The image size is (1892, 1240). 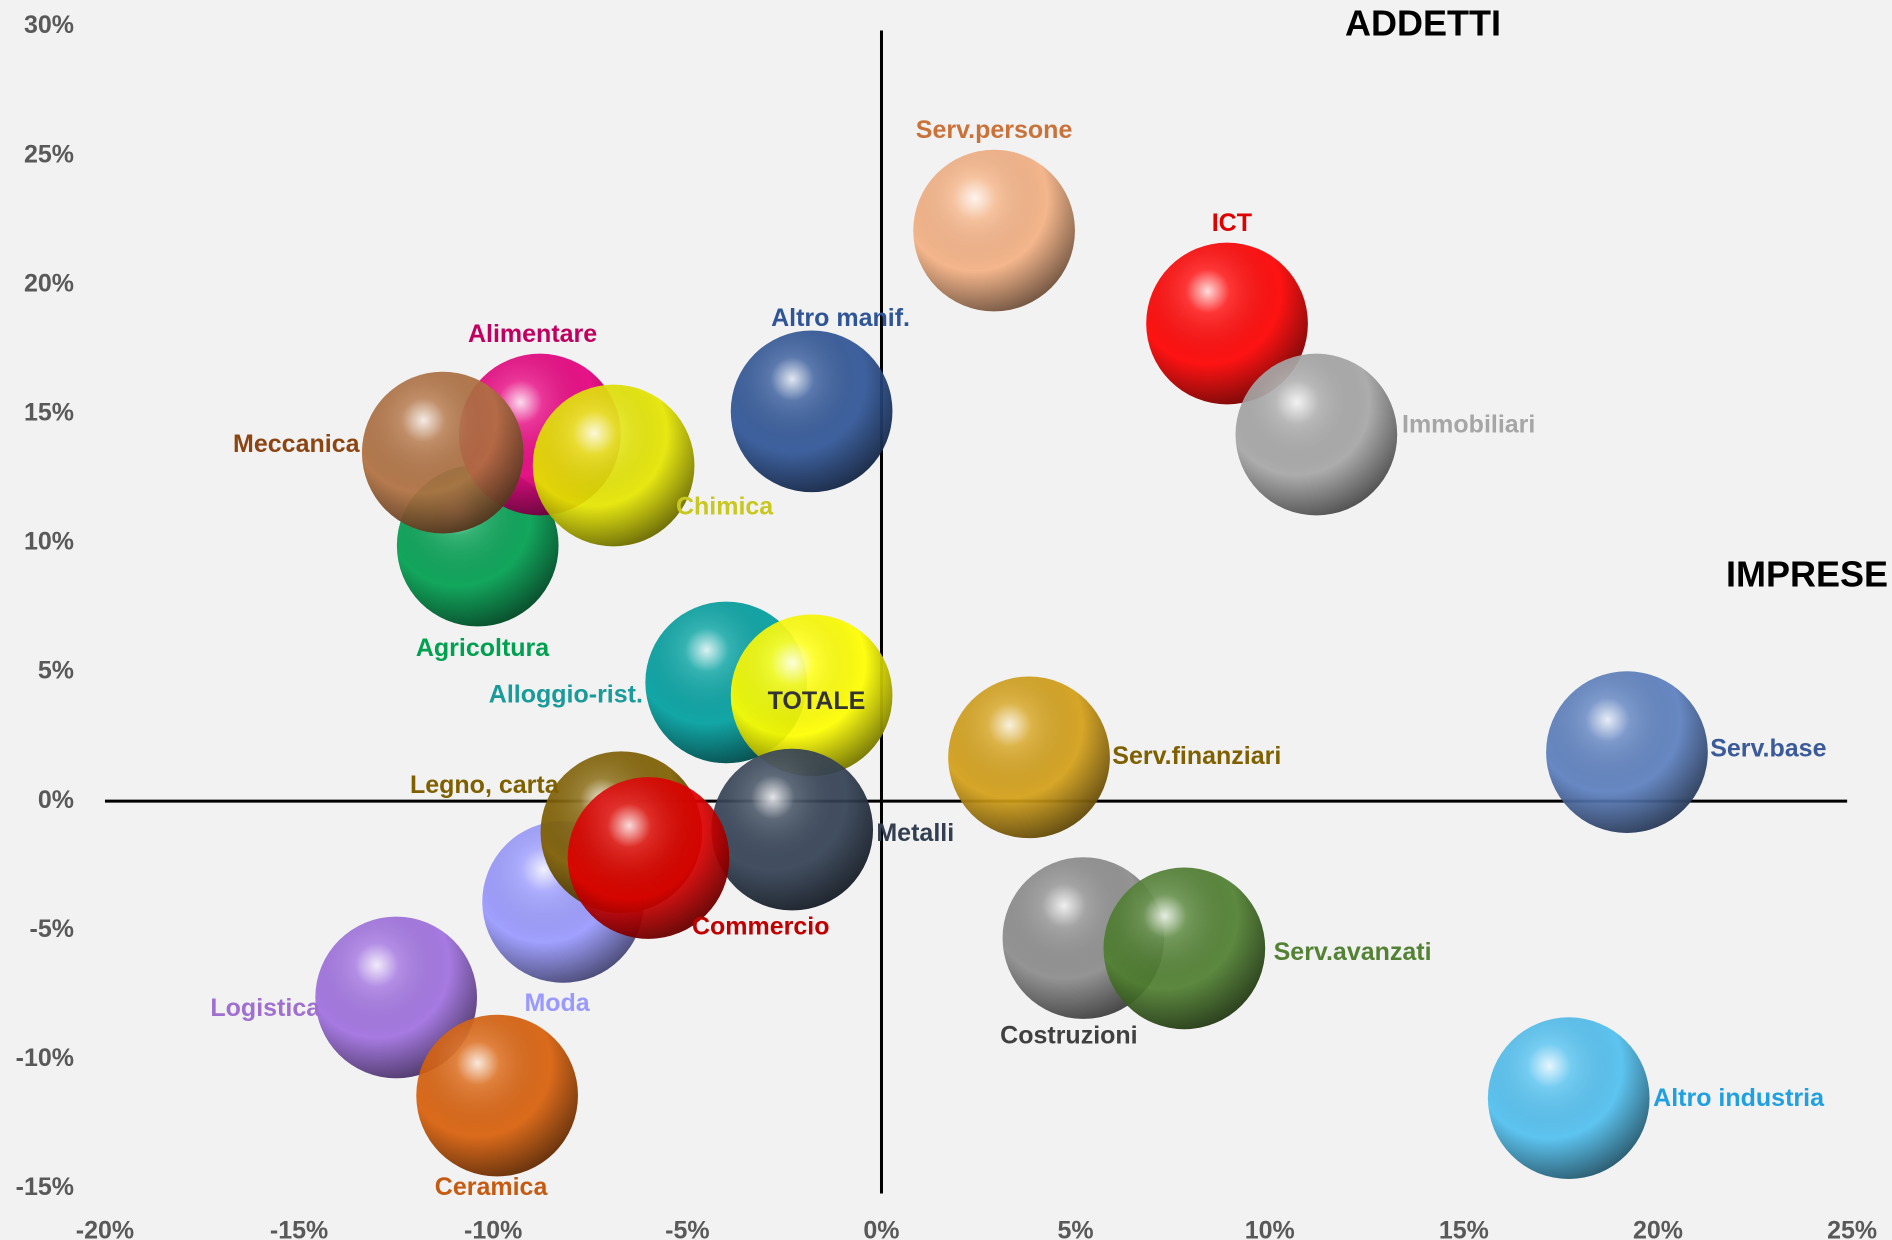 I want to click on x-tick-label: -10%, so click(x=493, y=1228).